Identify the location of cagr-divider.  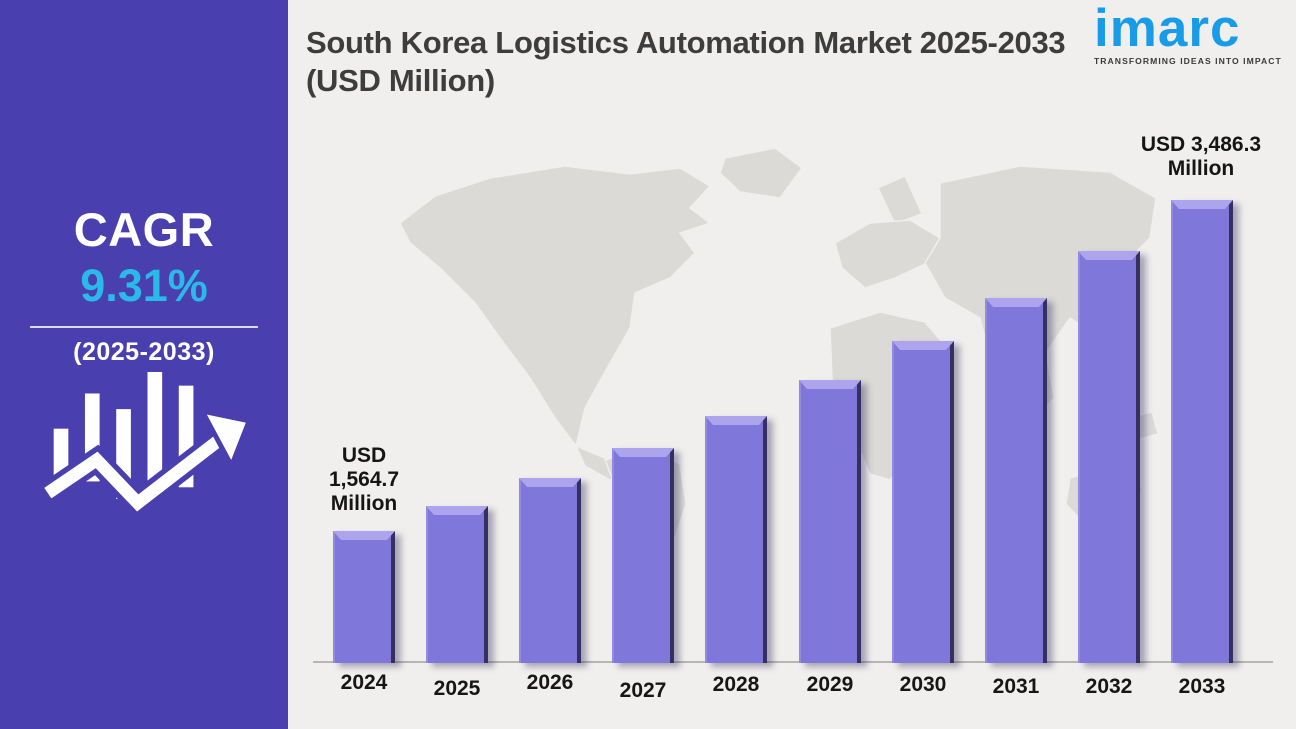
(144, 326).